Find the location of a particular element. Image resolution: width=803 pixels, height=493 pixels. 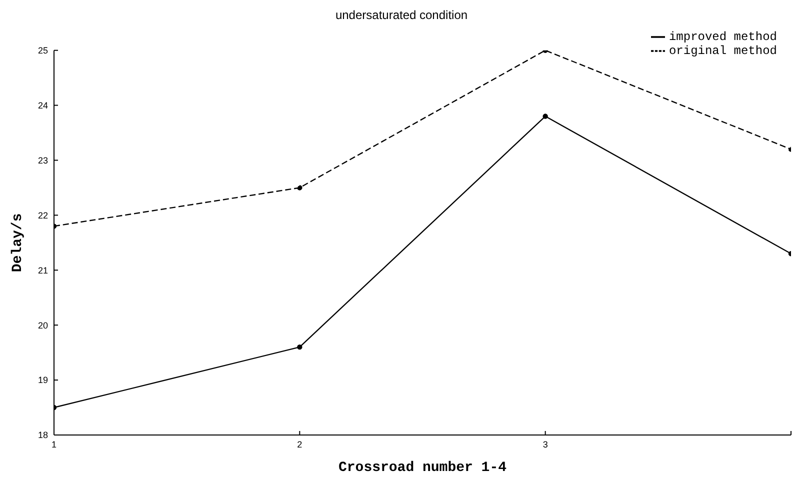

y-tick-label: 21 is located at coordinates (43, 270).